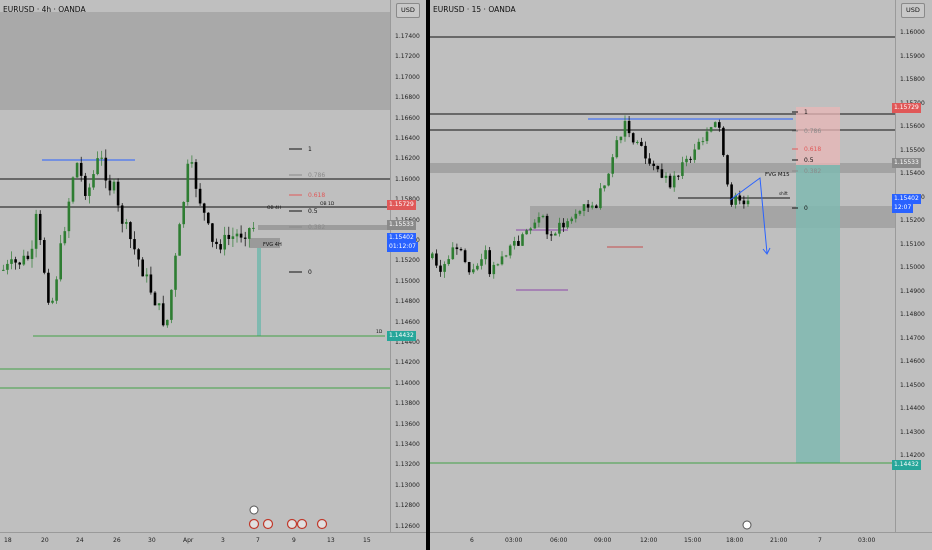 This screenshot has height=550, width=932. I want to click on fib-label: 0.5, so click(313, 211).